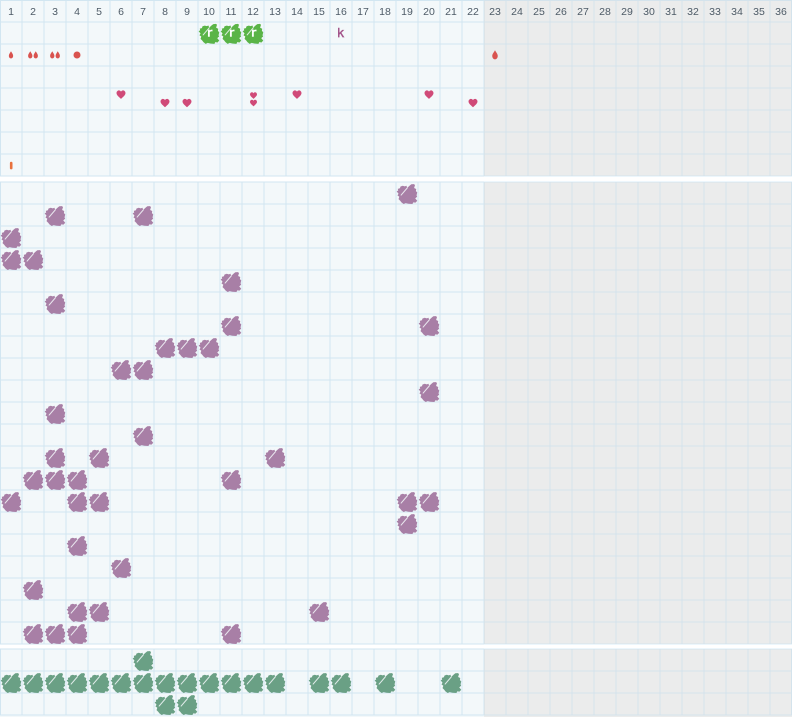 Image resolution: width=792 pixels, height=722 pixels. I want to click on svg-text: 33, so click(715, 12).